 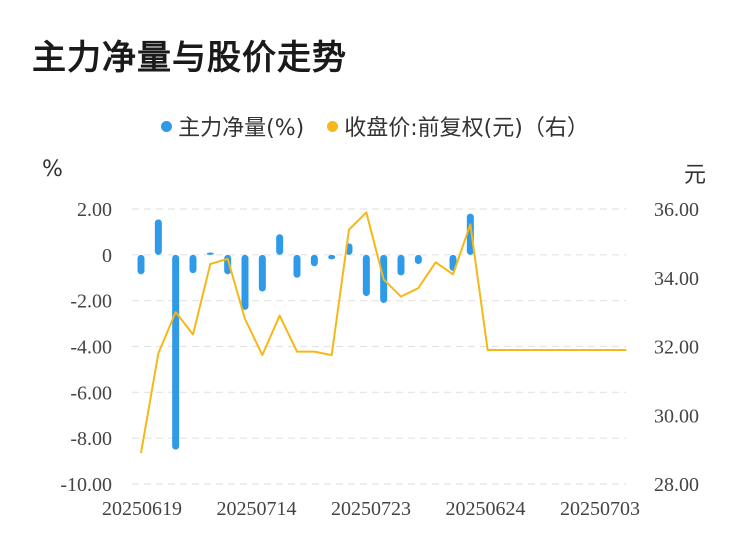 What do you see at coordinates (86, 485) in the screenshot?
I see `left-tick-label: -10.00` at bounding box center [86, 485].